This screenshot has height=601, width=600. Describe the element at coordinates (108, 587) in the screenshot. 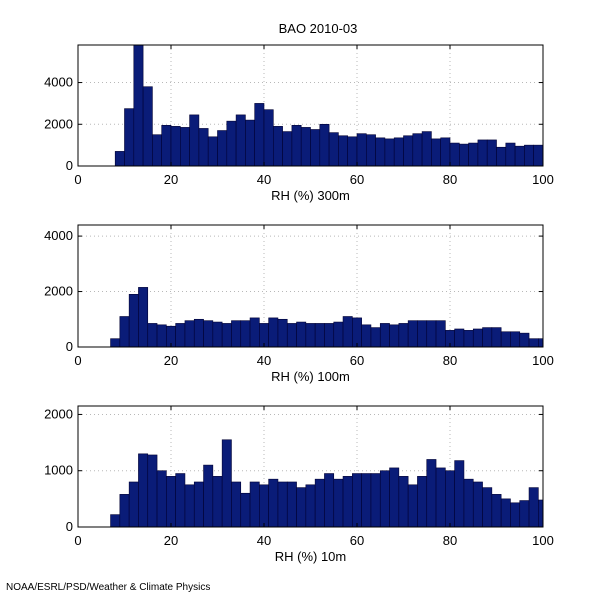

I see `footer-credit: NOAA/ESRL/PSD/Weather & Climate Physics` at that location.